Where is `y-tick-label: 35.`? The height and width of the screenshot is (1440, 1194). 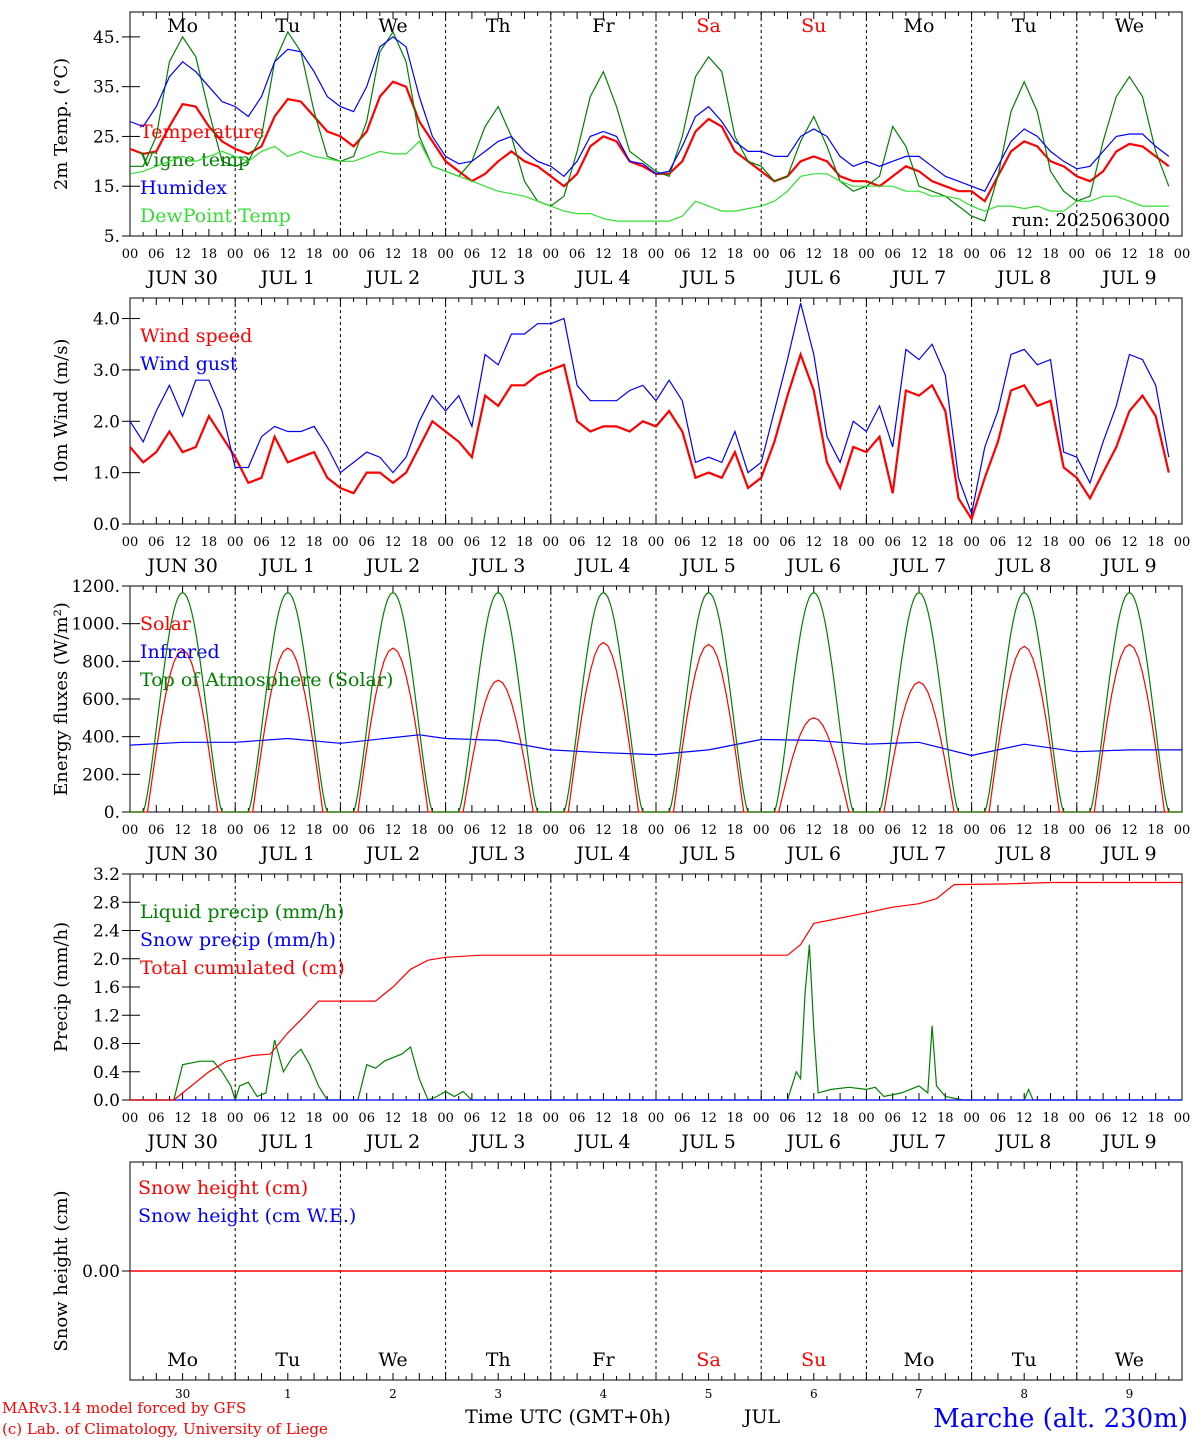 y-tick-label: 35. is located at coordinates (106, 88).